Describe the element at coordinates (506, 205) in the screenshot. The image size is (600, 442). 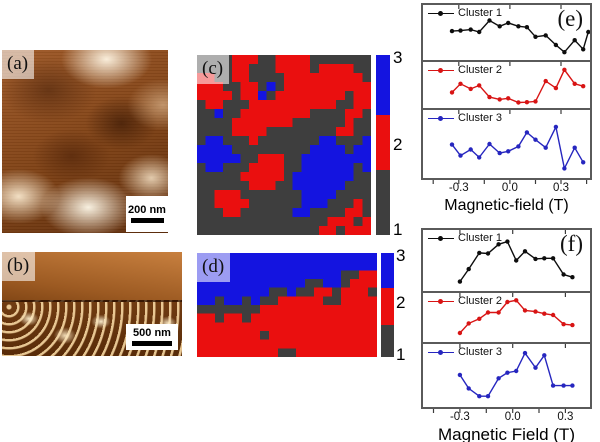
I see `x-axis-title-e: Magnetic-field (T)` at that location.